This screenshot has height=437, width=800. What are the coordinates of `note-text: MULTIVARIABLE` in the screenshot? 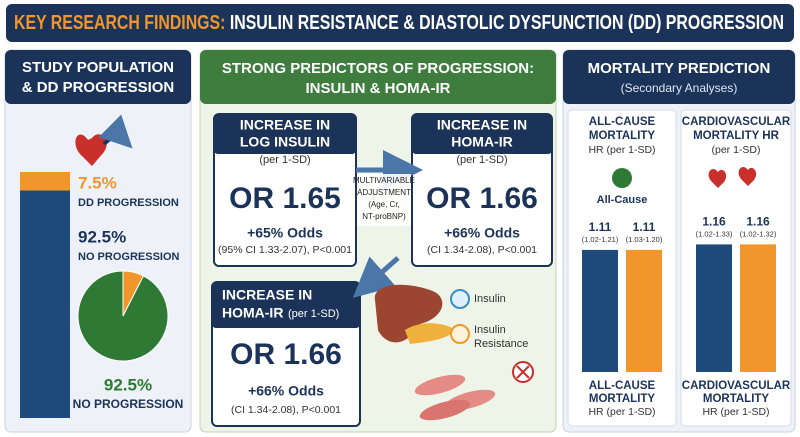 It's located at (384, 180).